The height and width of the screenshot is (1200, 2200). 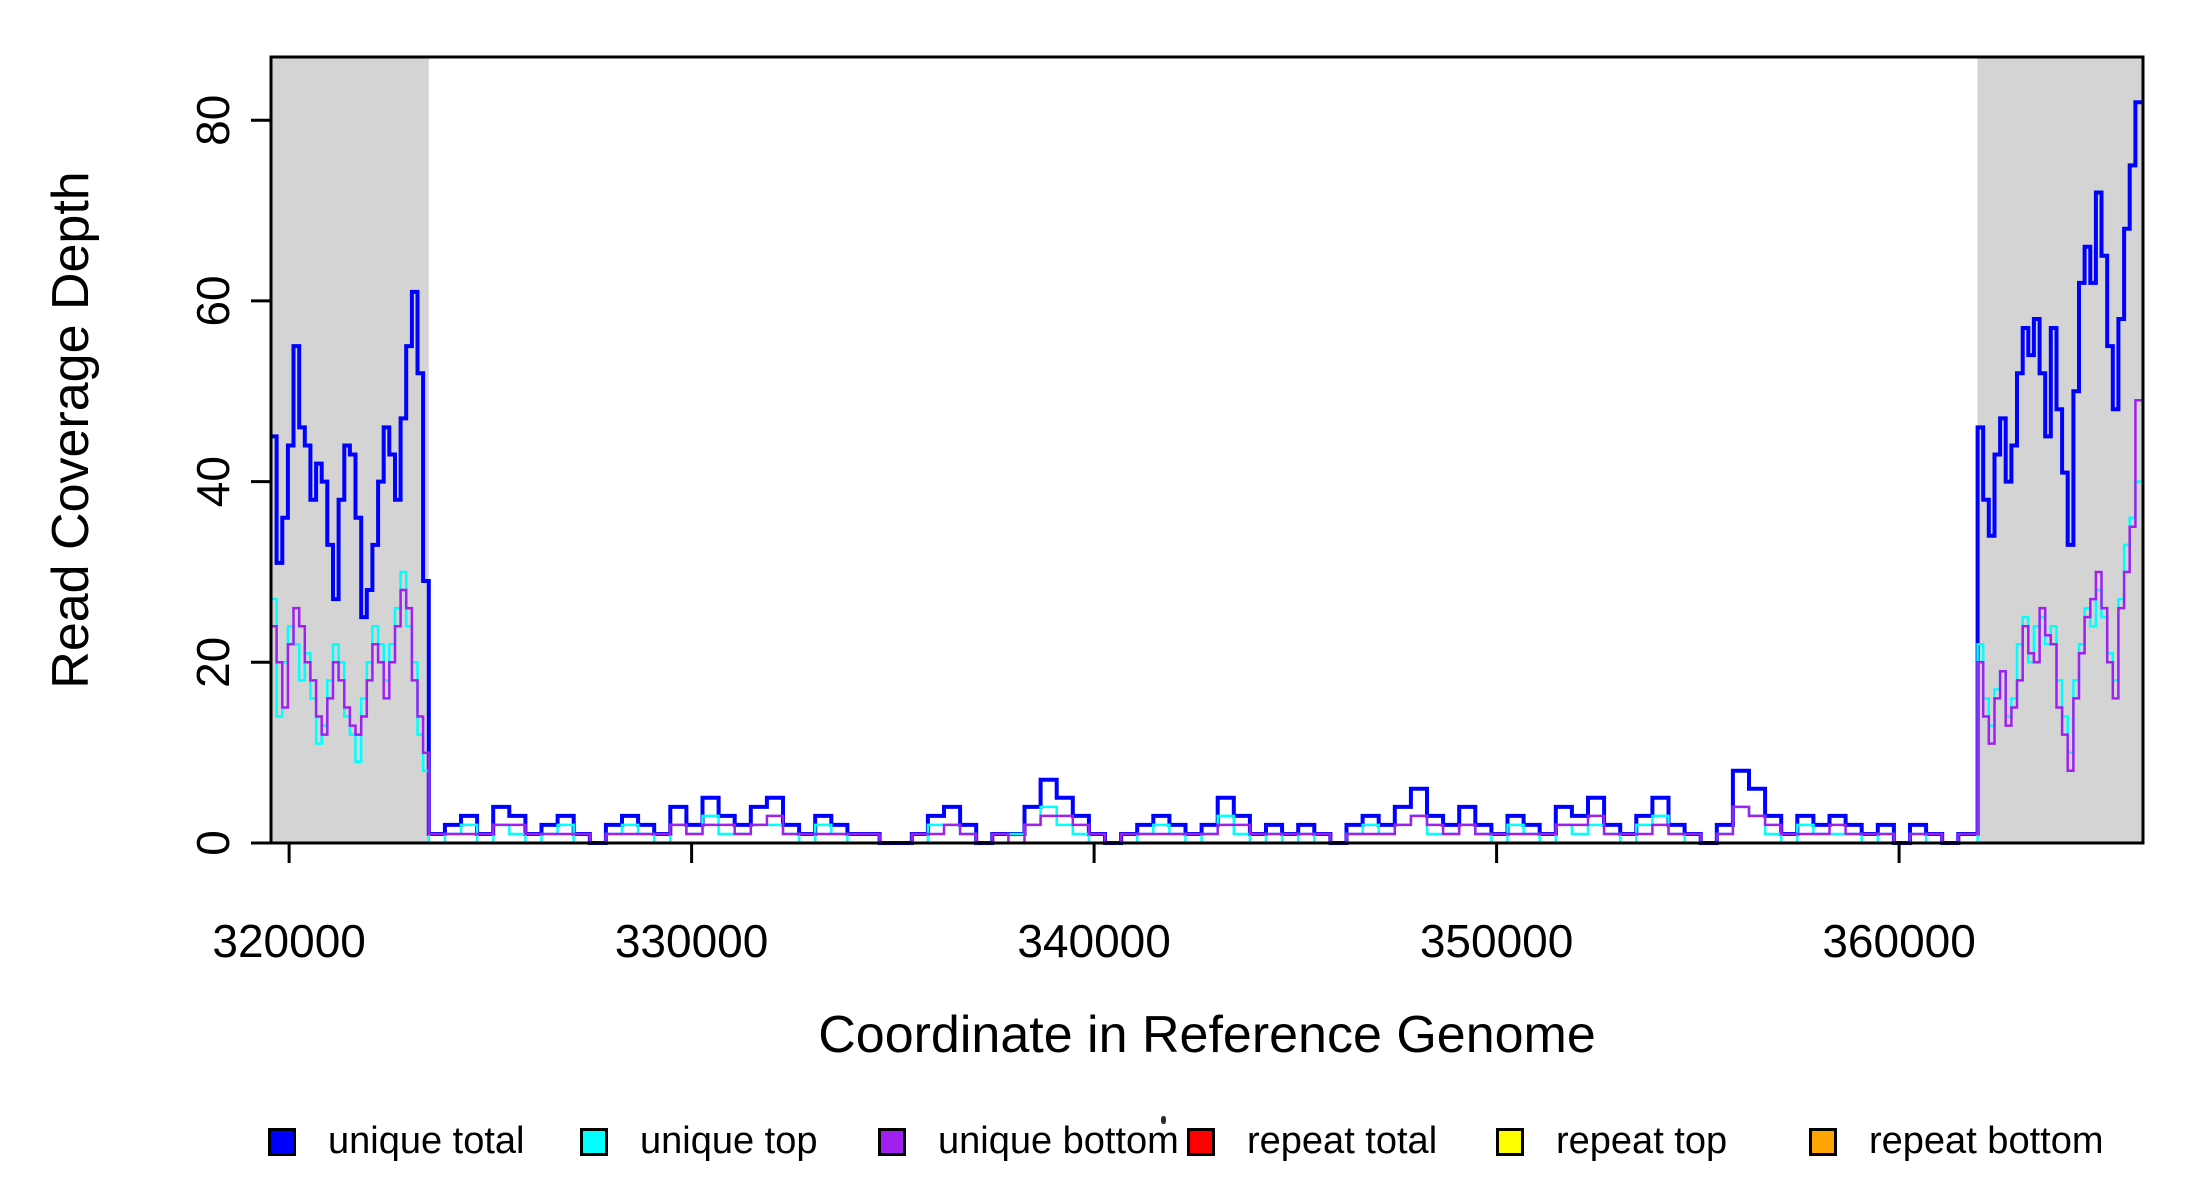 I want to click on legend-item-repeat-total: repeat total, so click(x=1312, y=1141).